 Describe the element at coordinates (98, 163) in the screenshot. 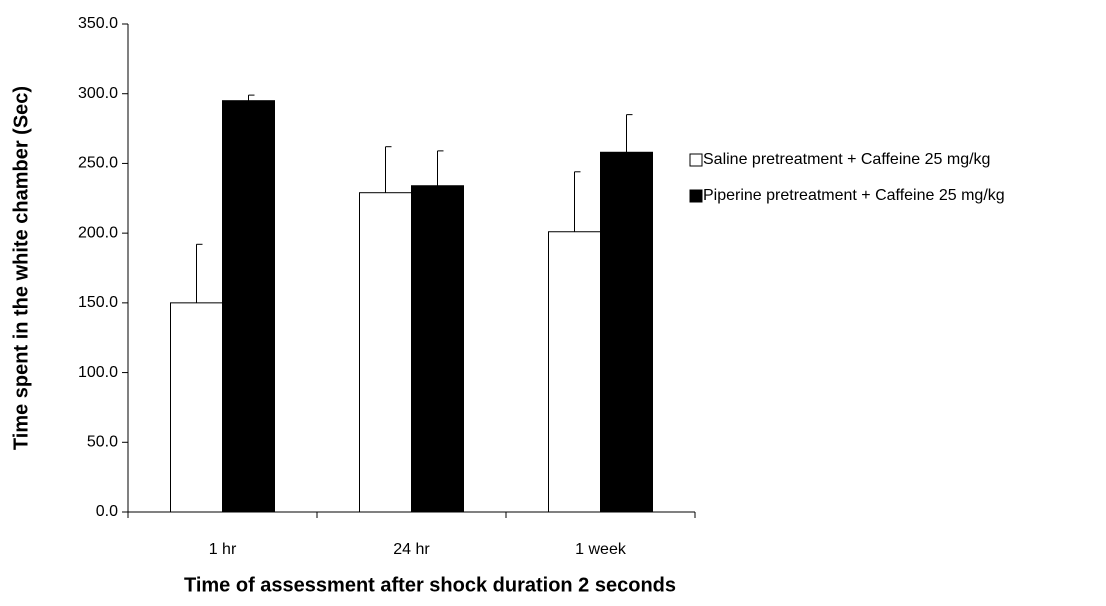

I see `y-tick-label: 250.0` at that location.